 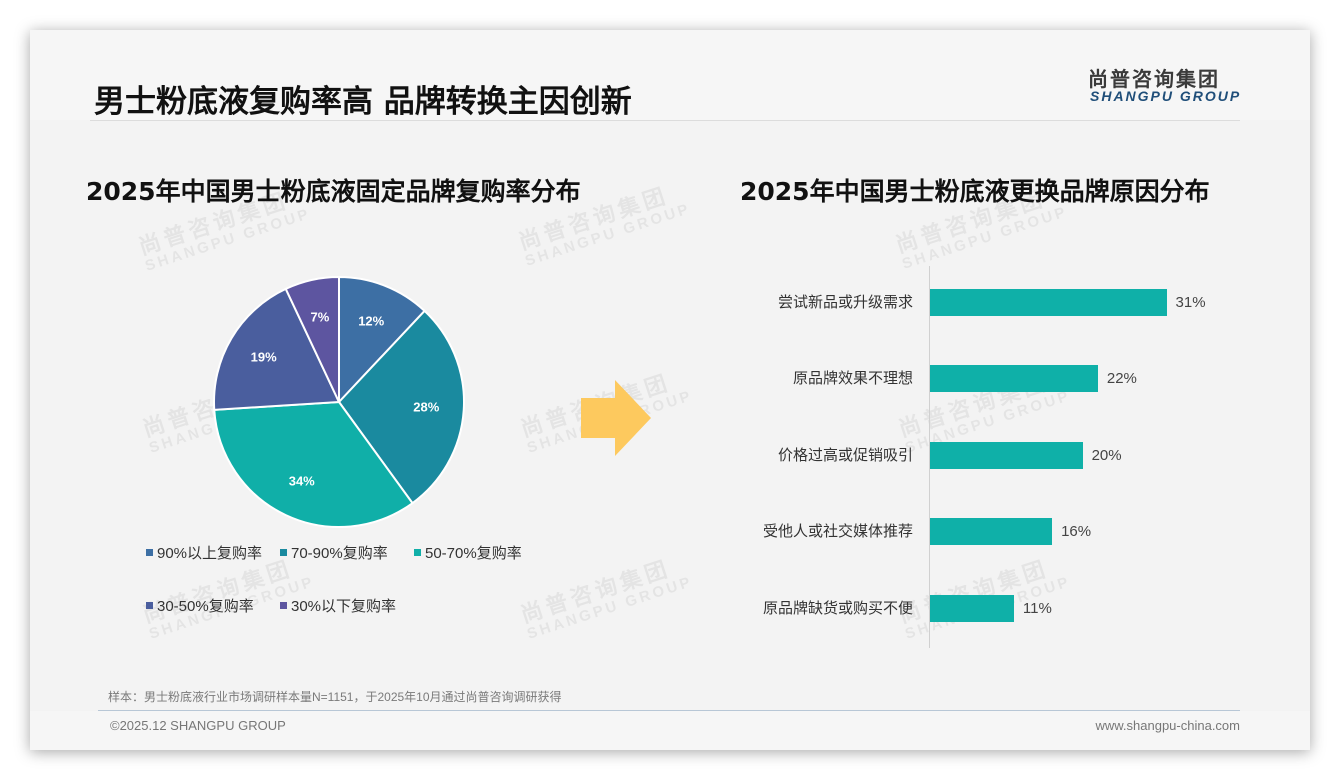 I want to click on bar-chart-axis, so click(x=929, y=457).